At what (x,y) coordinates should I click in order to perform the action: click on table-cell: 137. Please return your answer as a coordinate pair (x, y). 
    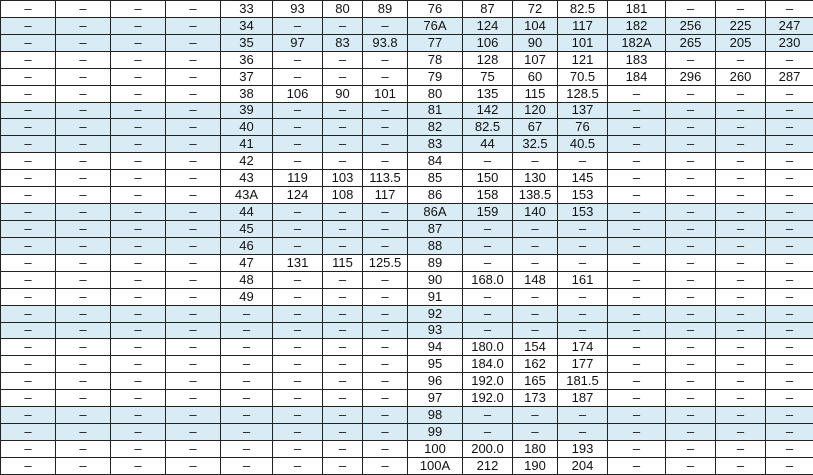
    Looking at the image, I should click on (583, 110).